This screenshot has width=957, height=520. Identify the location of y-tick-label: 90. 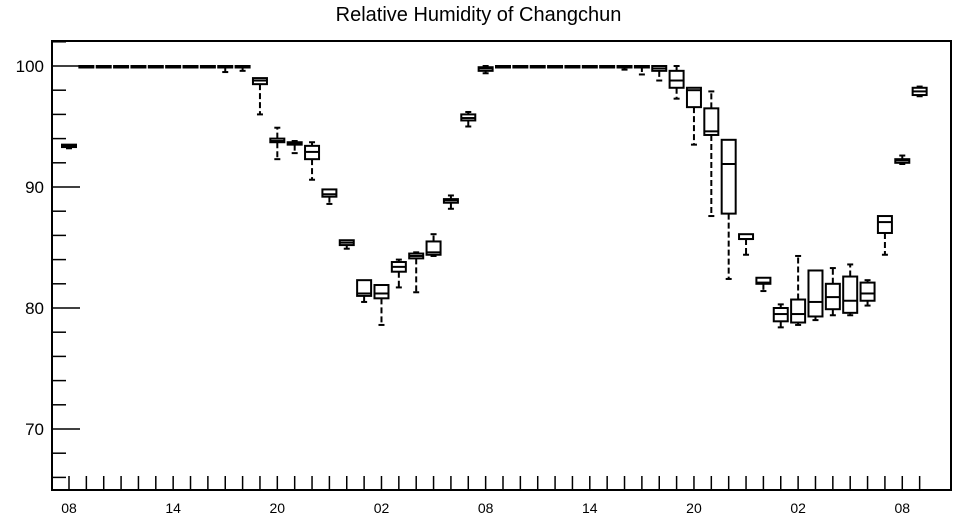
(34, 187).